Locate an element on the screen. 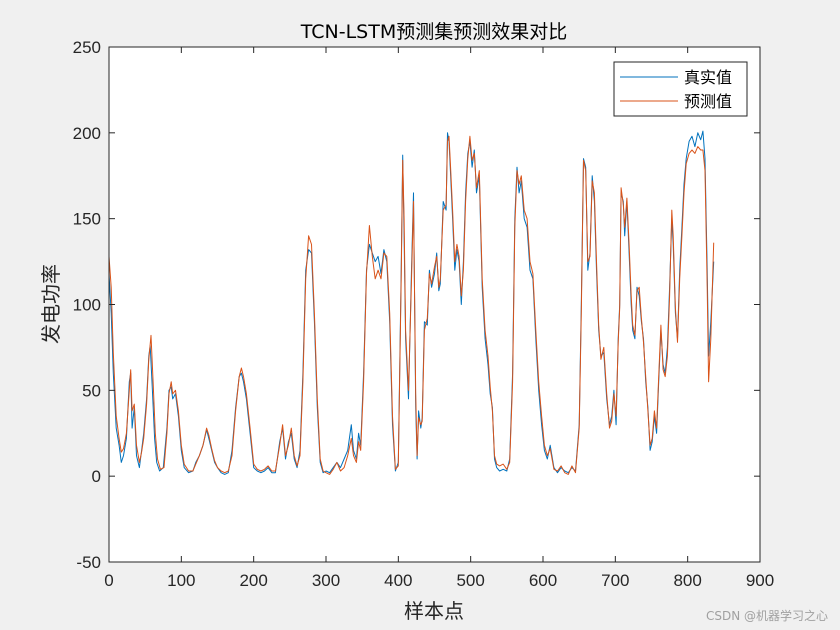 This screenshot has height=630, width=840. x-tick-label: 900 is located at coordinates (760, 580).